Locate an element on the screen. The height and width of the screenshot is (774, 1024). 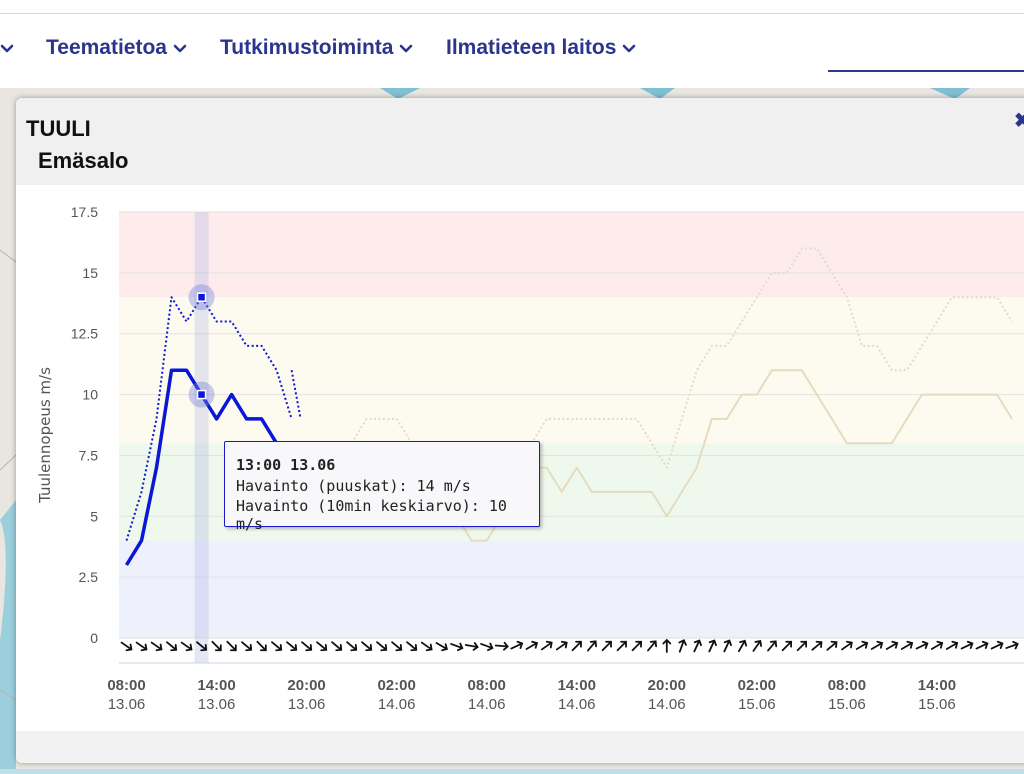
hover-column is located at coordinates (201, 437).